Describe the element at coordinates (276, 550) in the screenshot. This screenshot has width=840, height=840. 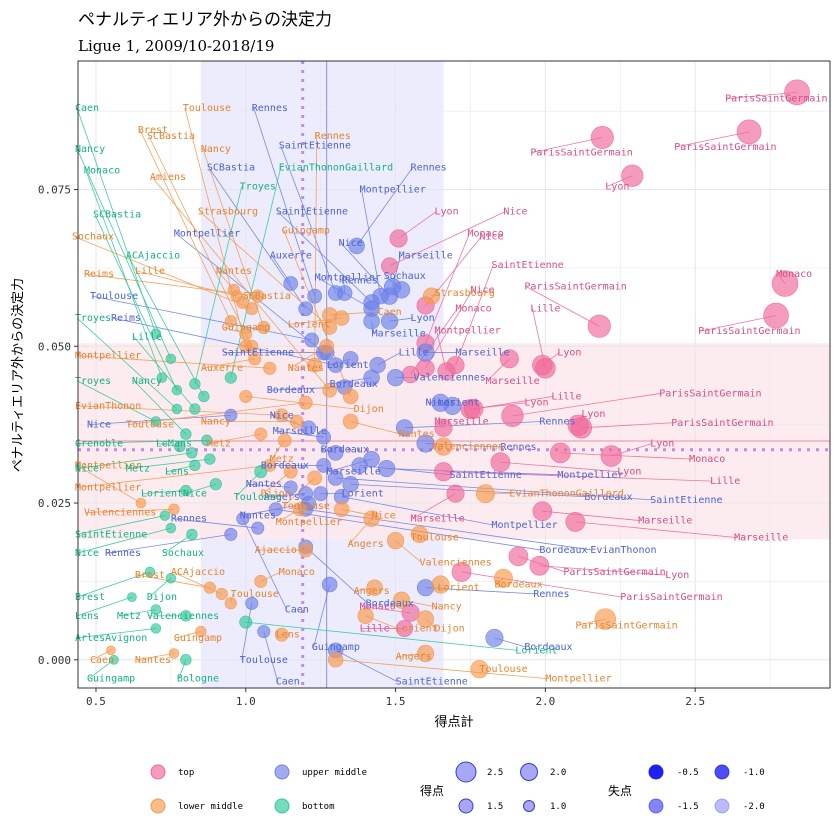
I see `data-label: Ajaccio` at that location.